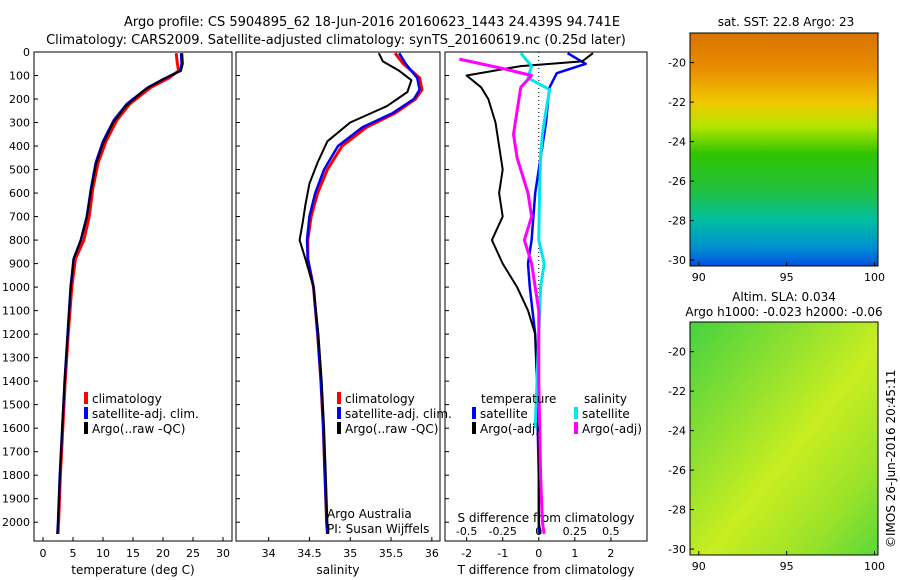 This screenshot has width=900, height=580. What do you see at coordinates (546, 518) in the screenshot?
I see `x2-axis-label: S difference from climatology` at bounding box center [546, 518].